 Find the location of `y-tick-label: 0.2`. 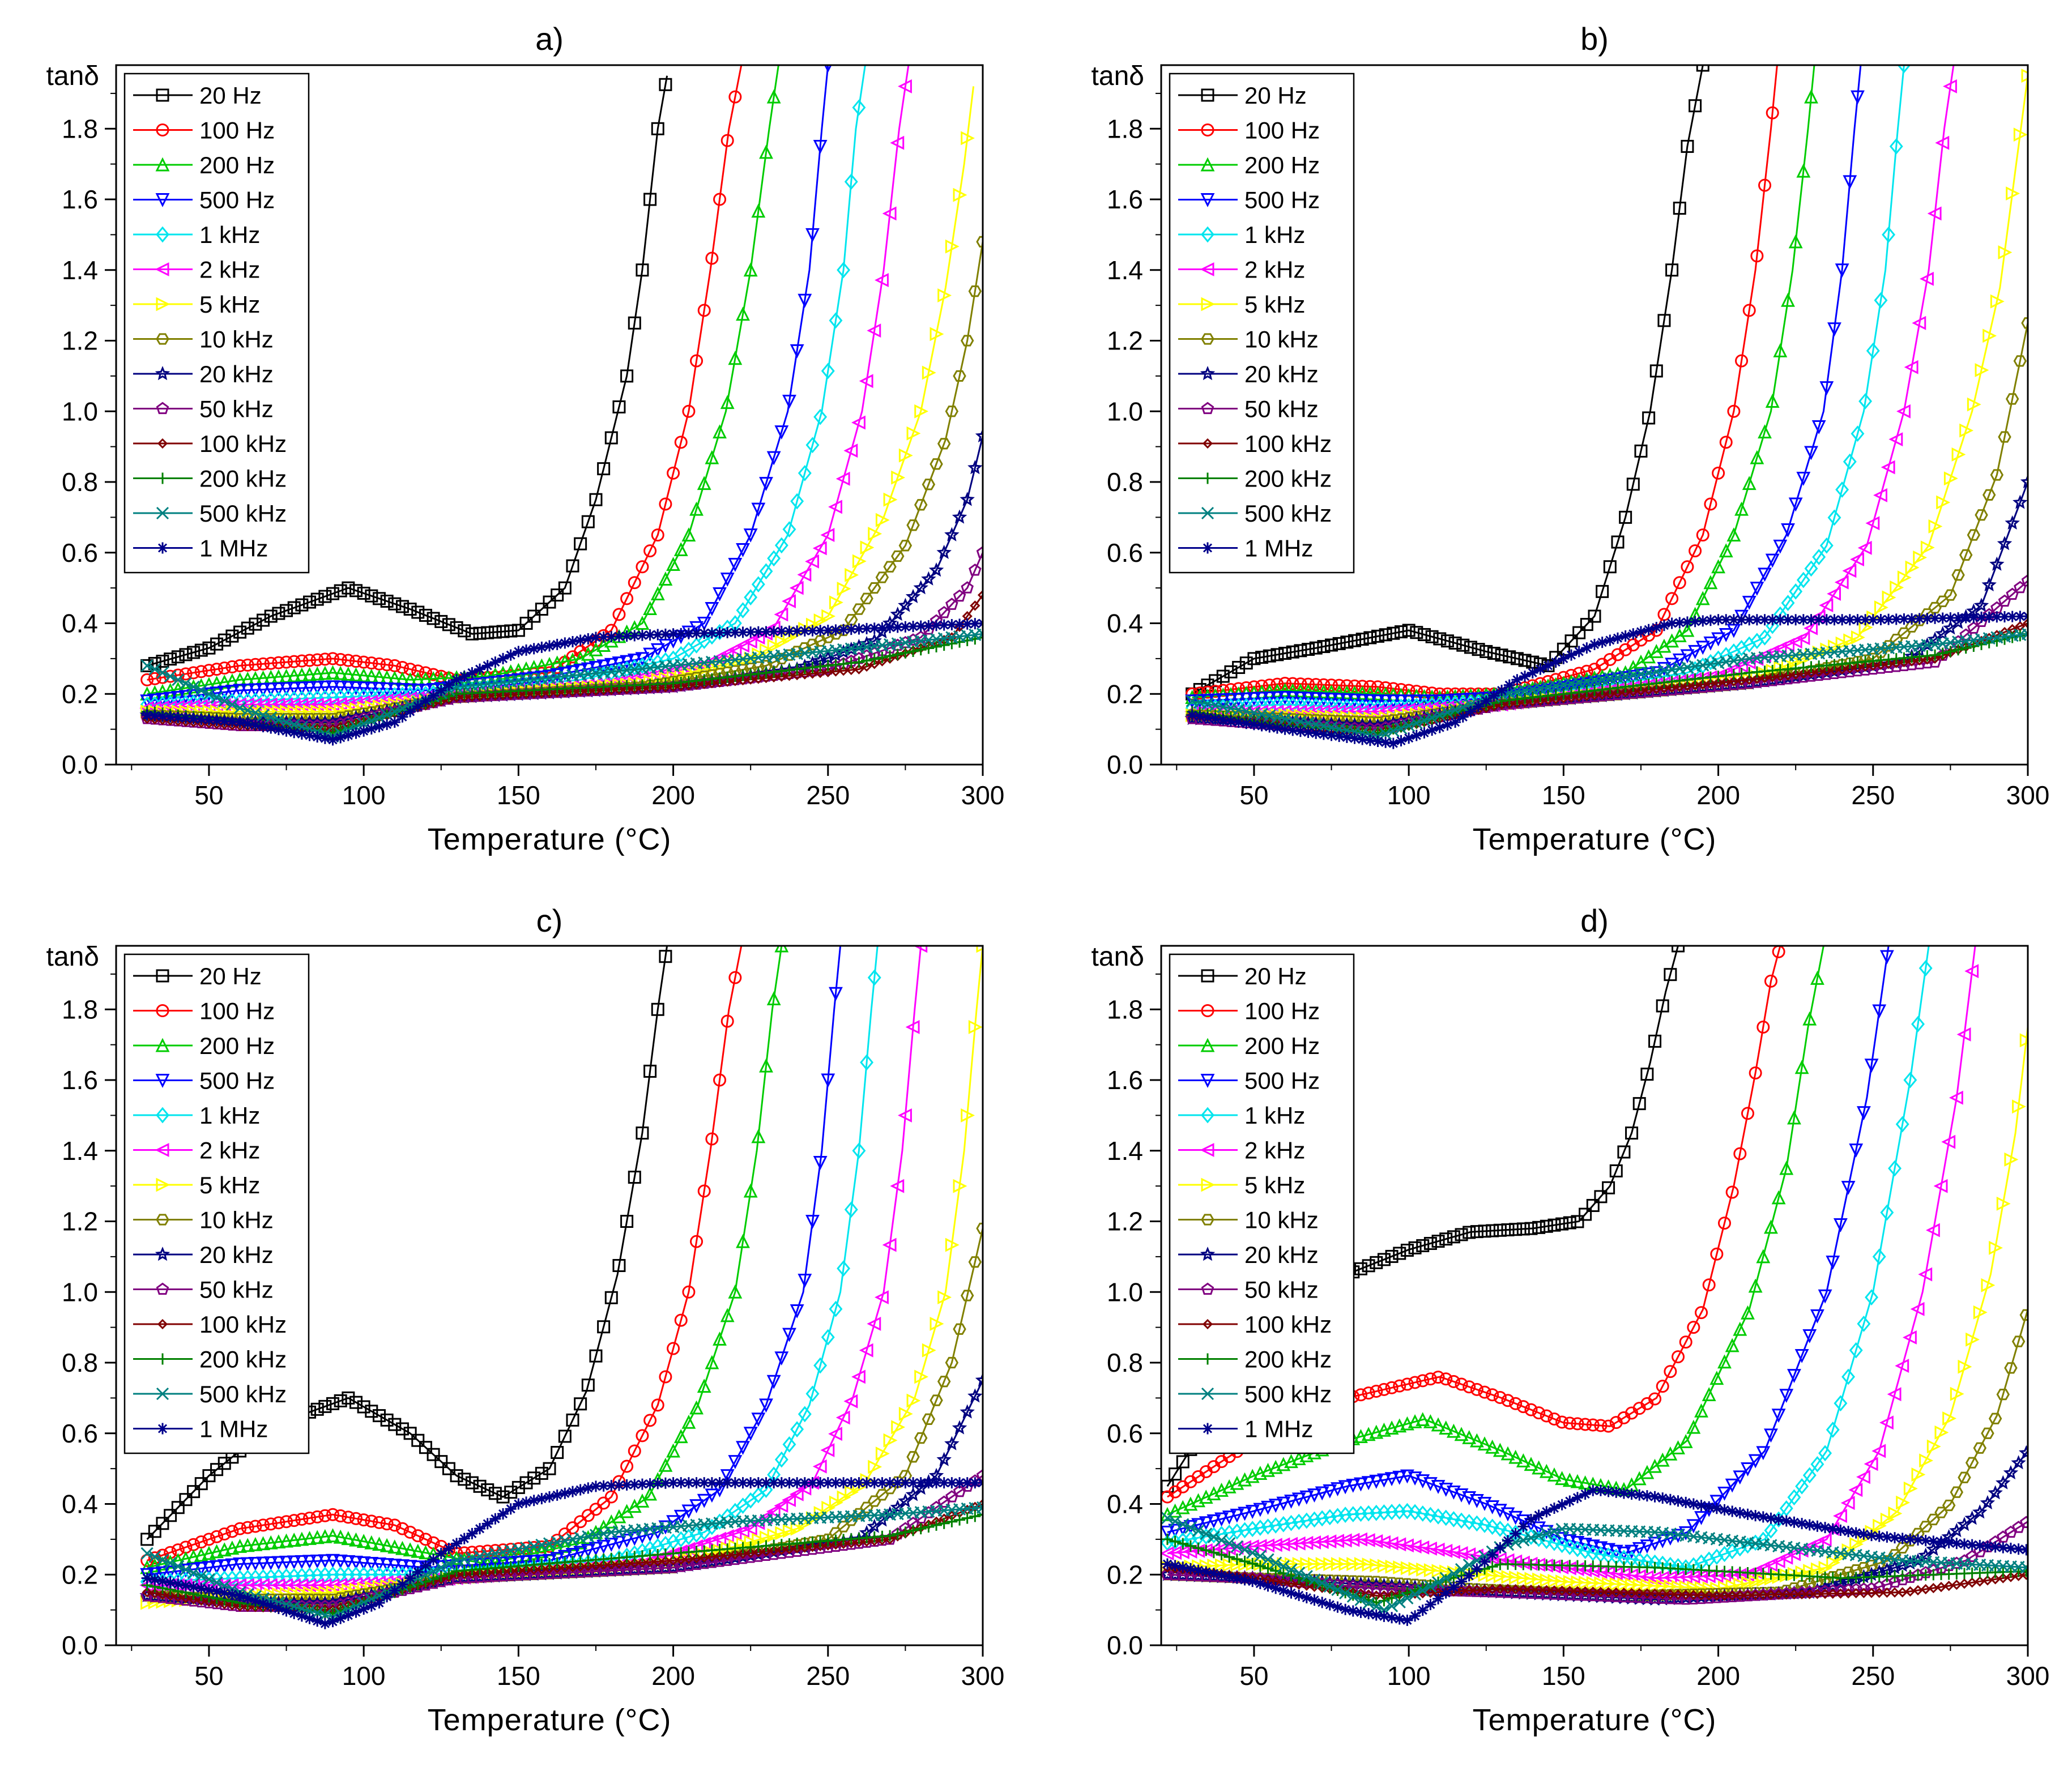

y-tick-label: 0.2 is located at coordinates (1125, 694).